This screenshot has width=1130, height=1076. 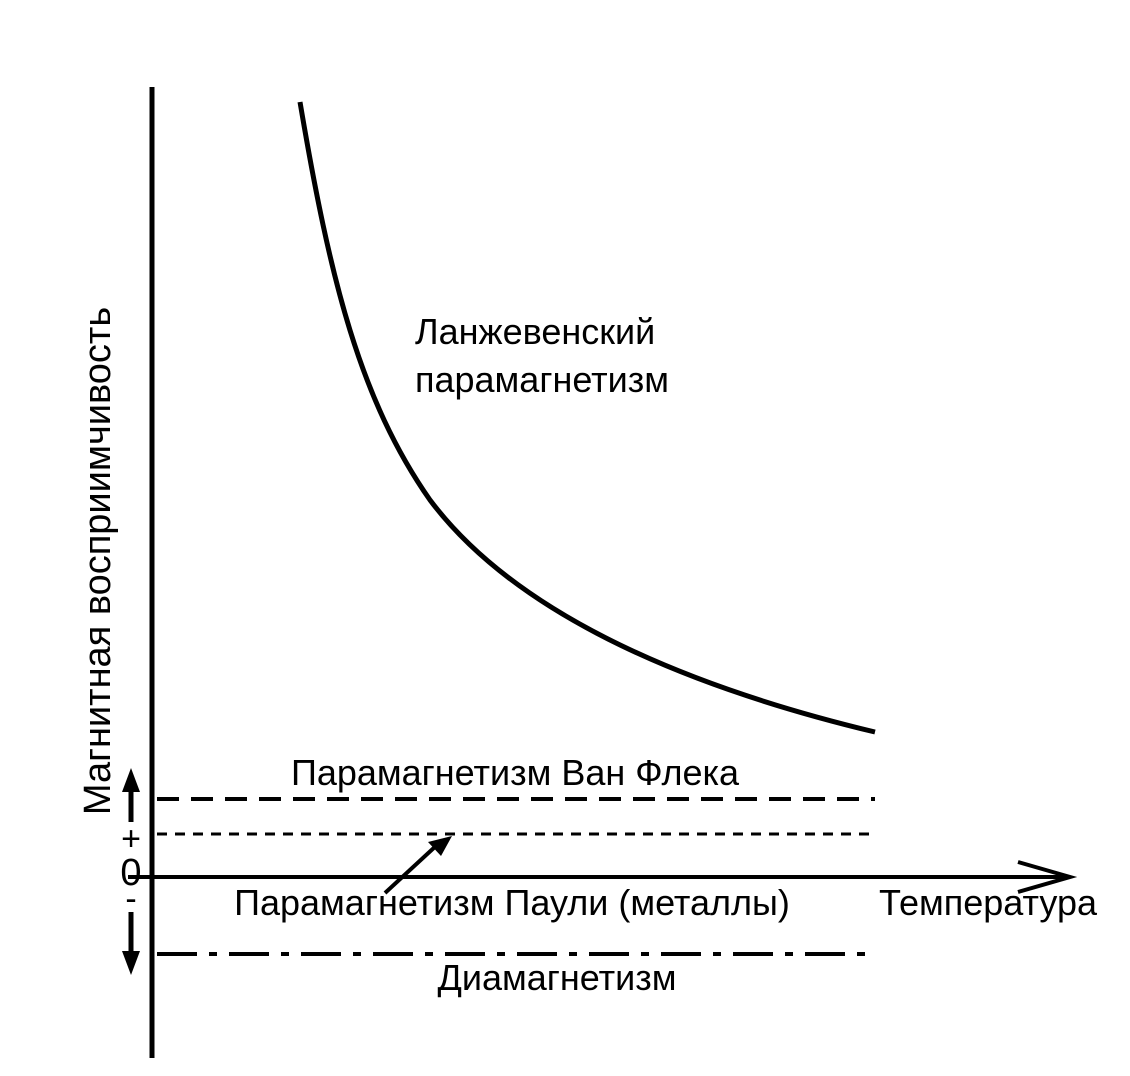 What do you see at coordinates (130, 873) in the screenshot?
I see `zero-label: 0` at bounding box center [130, 873].